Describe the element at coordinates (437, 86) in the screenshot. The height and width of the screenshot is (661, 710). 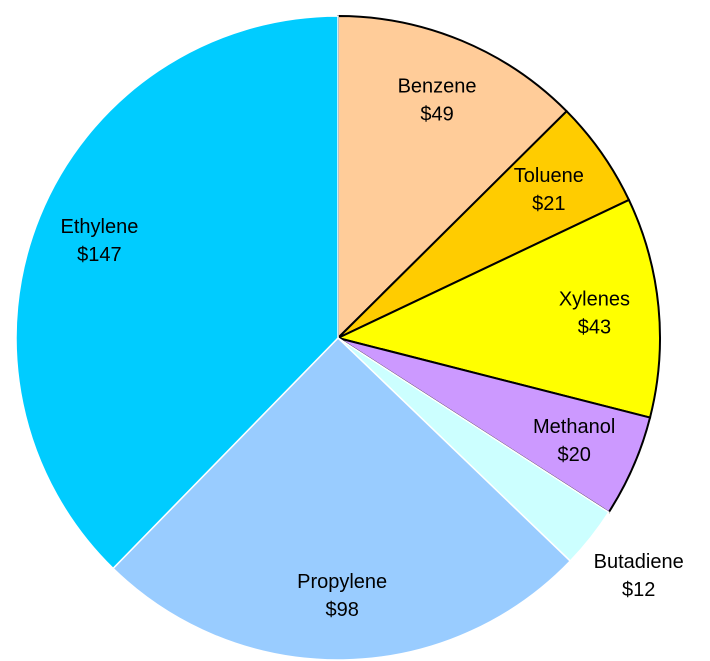
I see `slice-label: Benzene` at that location.